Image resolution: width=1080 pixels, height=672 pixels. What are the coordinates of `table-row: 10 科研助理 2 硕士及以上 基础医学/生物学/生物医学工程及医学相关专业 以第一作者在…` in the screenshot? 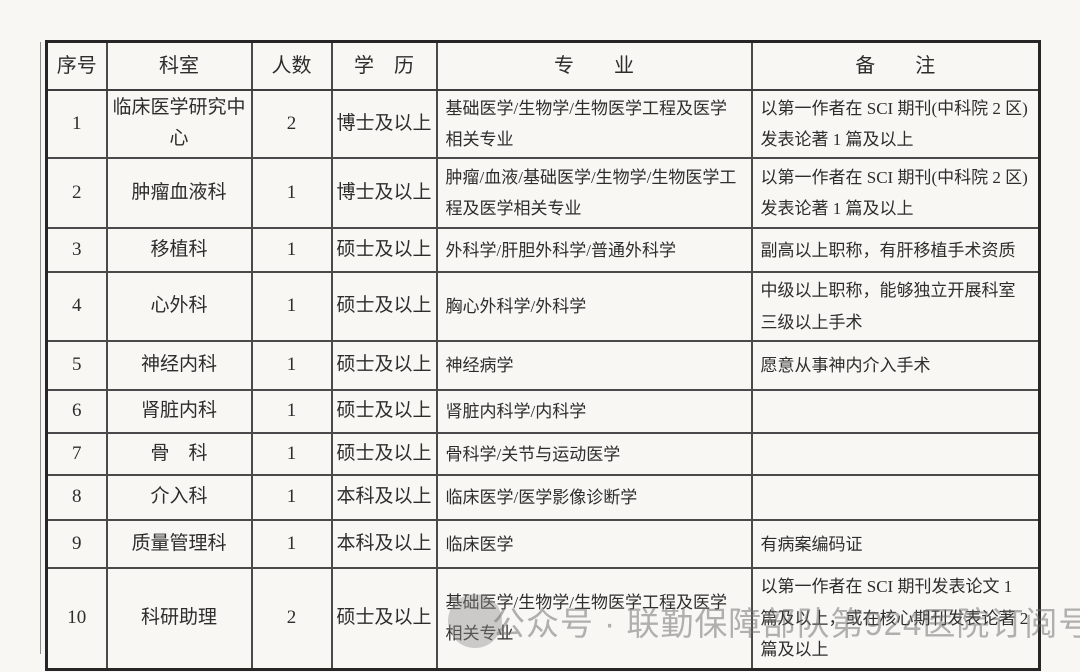 It's located at (543, 619).